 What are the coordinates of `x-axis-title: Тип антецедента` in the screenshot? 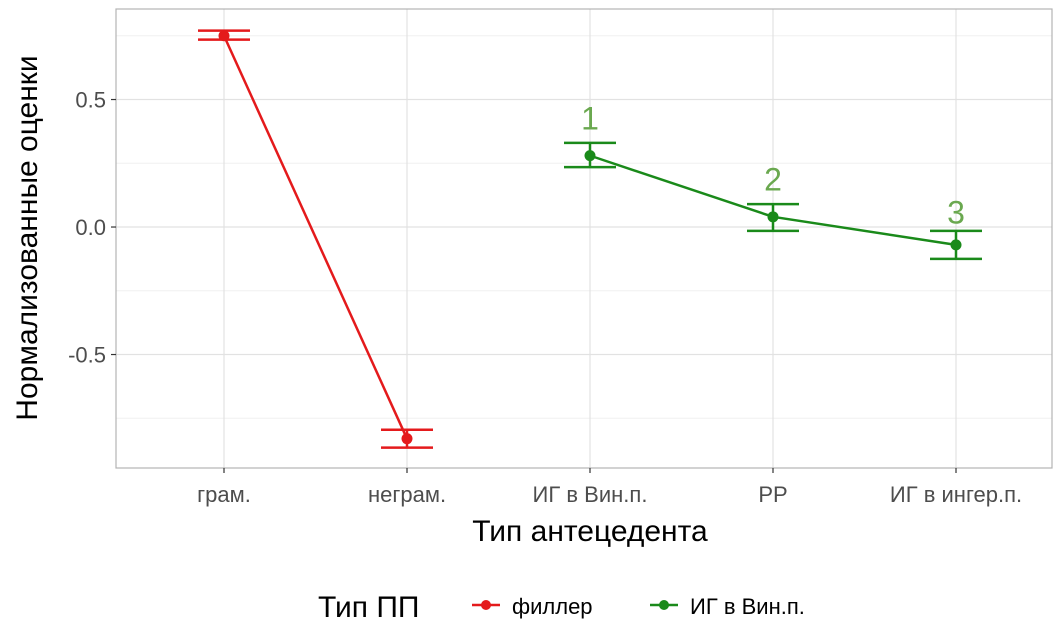 It's located at (590, 531).